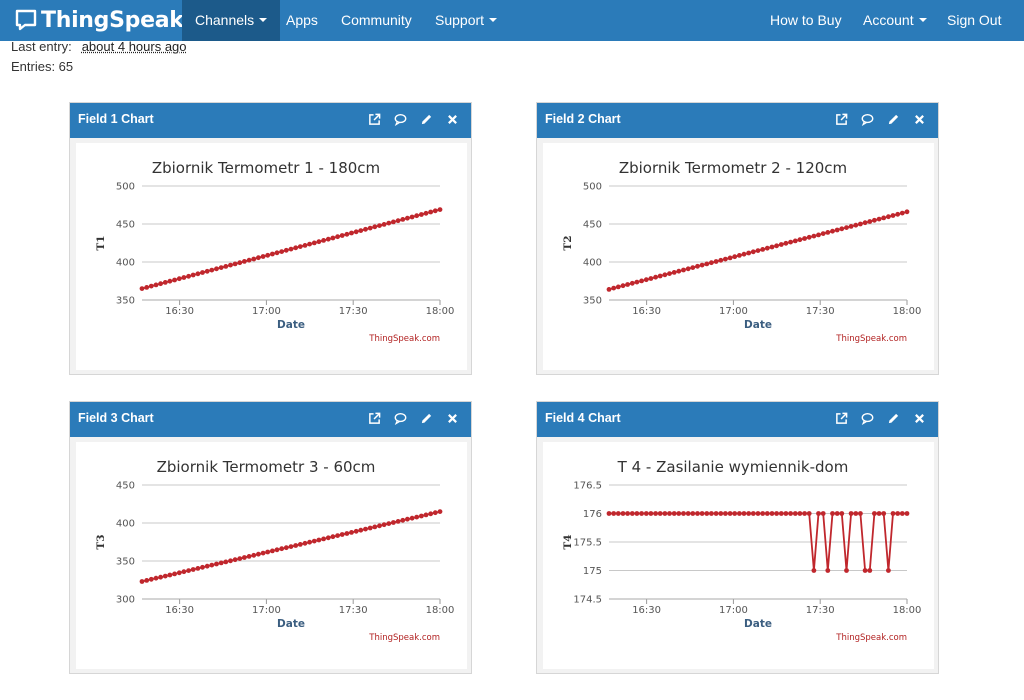  I want to click on nav-how-to-buy: How to Buy, so click(806, 20).